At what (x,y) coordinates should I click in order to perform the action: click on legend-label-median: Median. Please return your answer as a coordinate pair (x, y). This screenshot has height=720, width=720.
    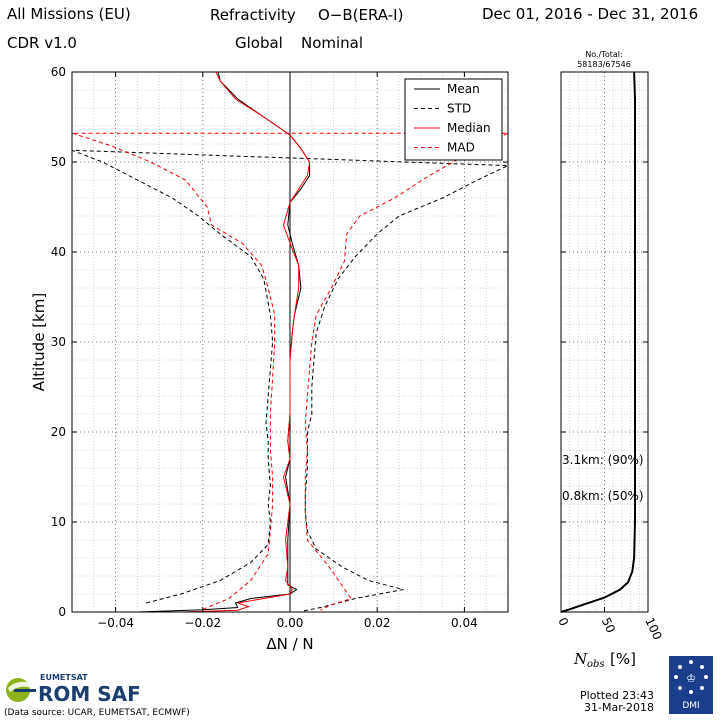
    Looking at the image, I should click on (469, 128).